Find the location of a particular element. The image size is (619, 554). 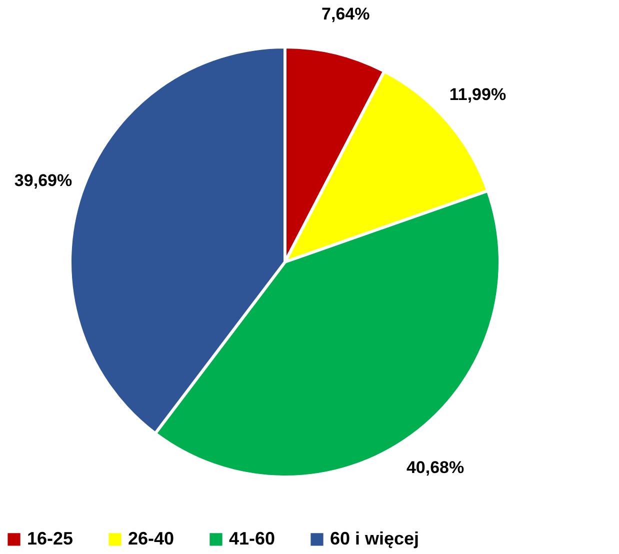

legend-label: 60 i więcej is located at coordinates (375, 538).